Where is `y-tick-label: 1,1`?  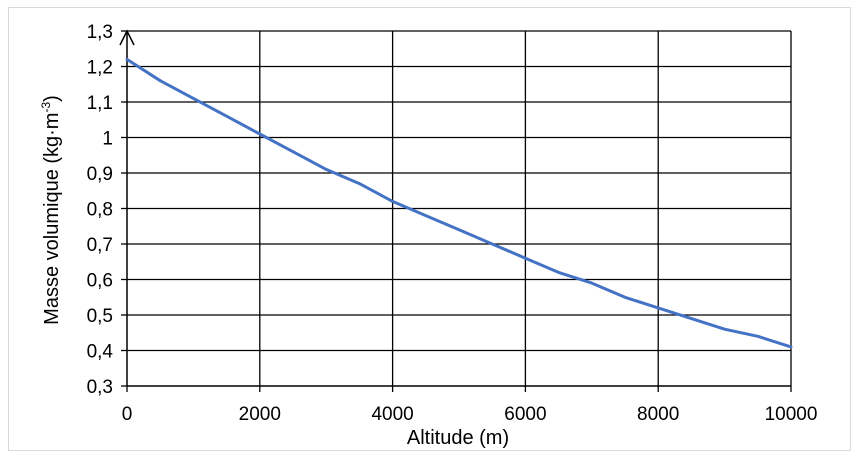
y-tick-label: 1,1 is located at coordinates (100, 103).